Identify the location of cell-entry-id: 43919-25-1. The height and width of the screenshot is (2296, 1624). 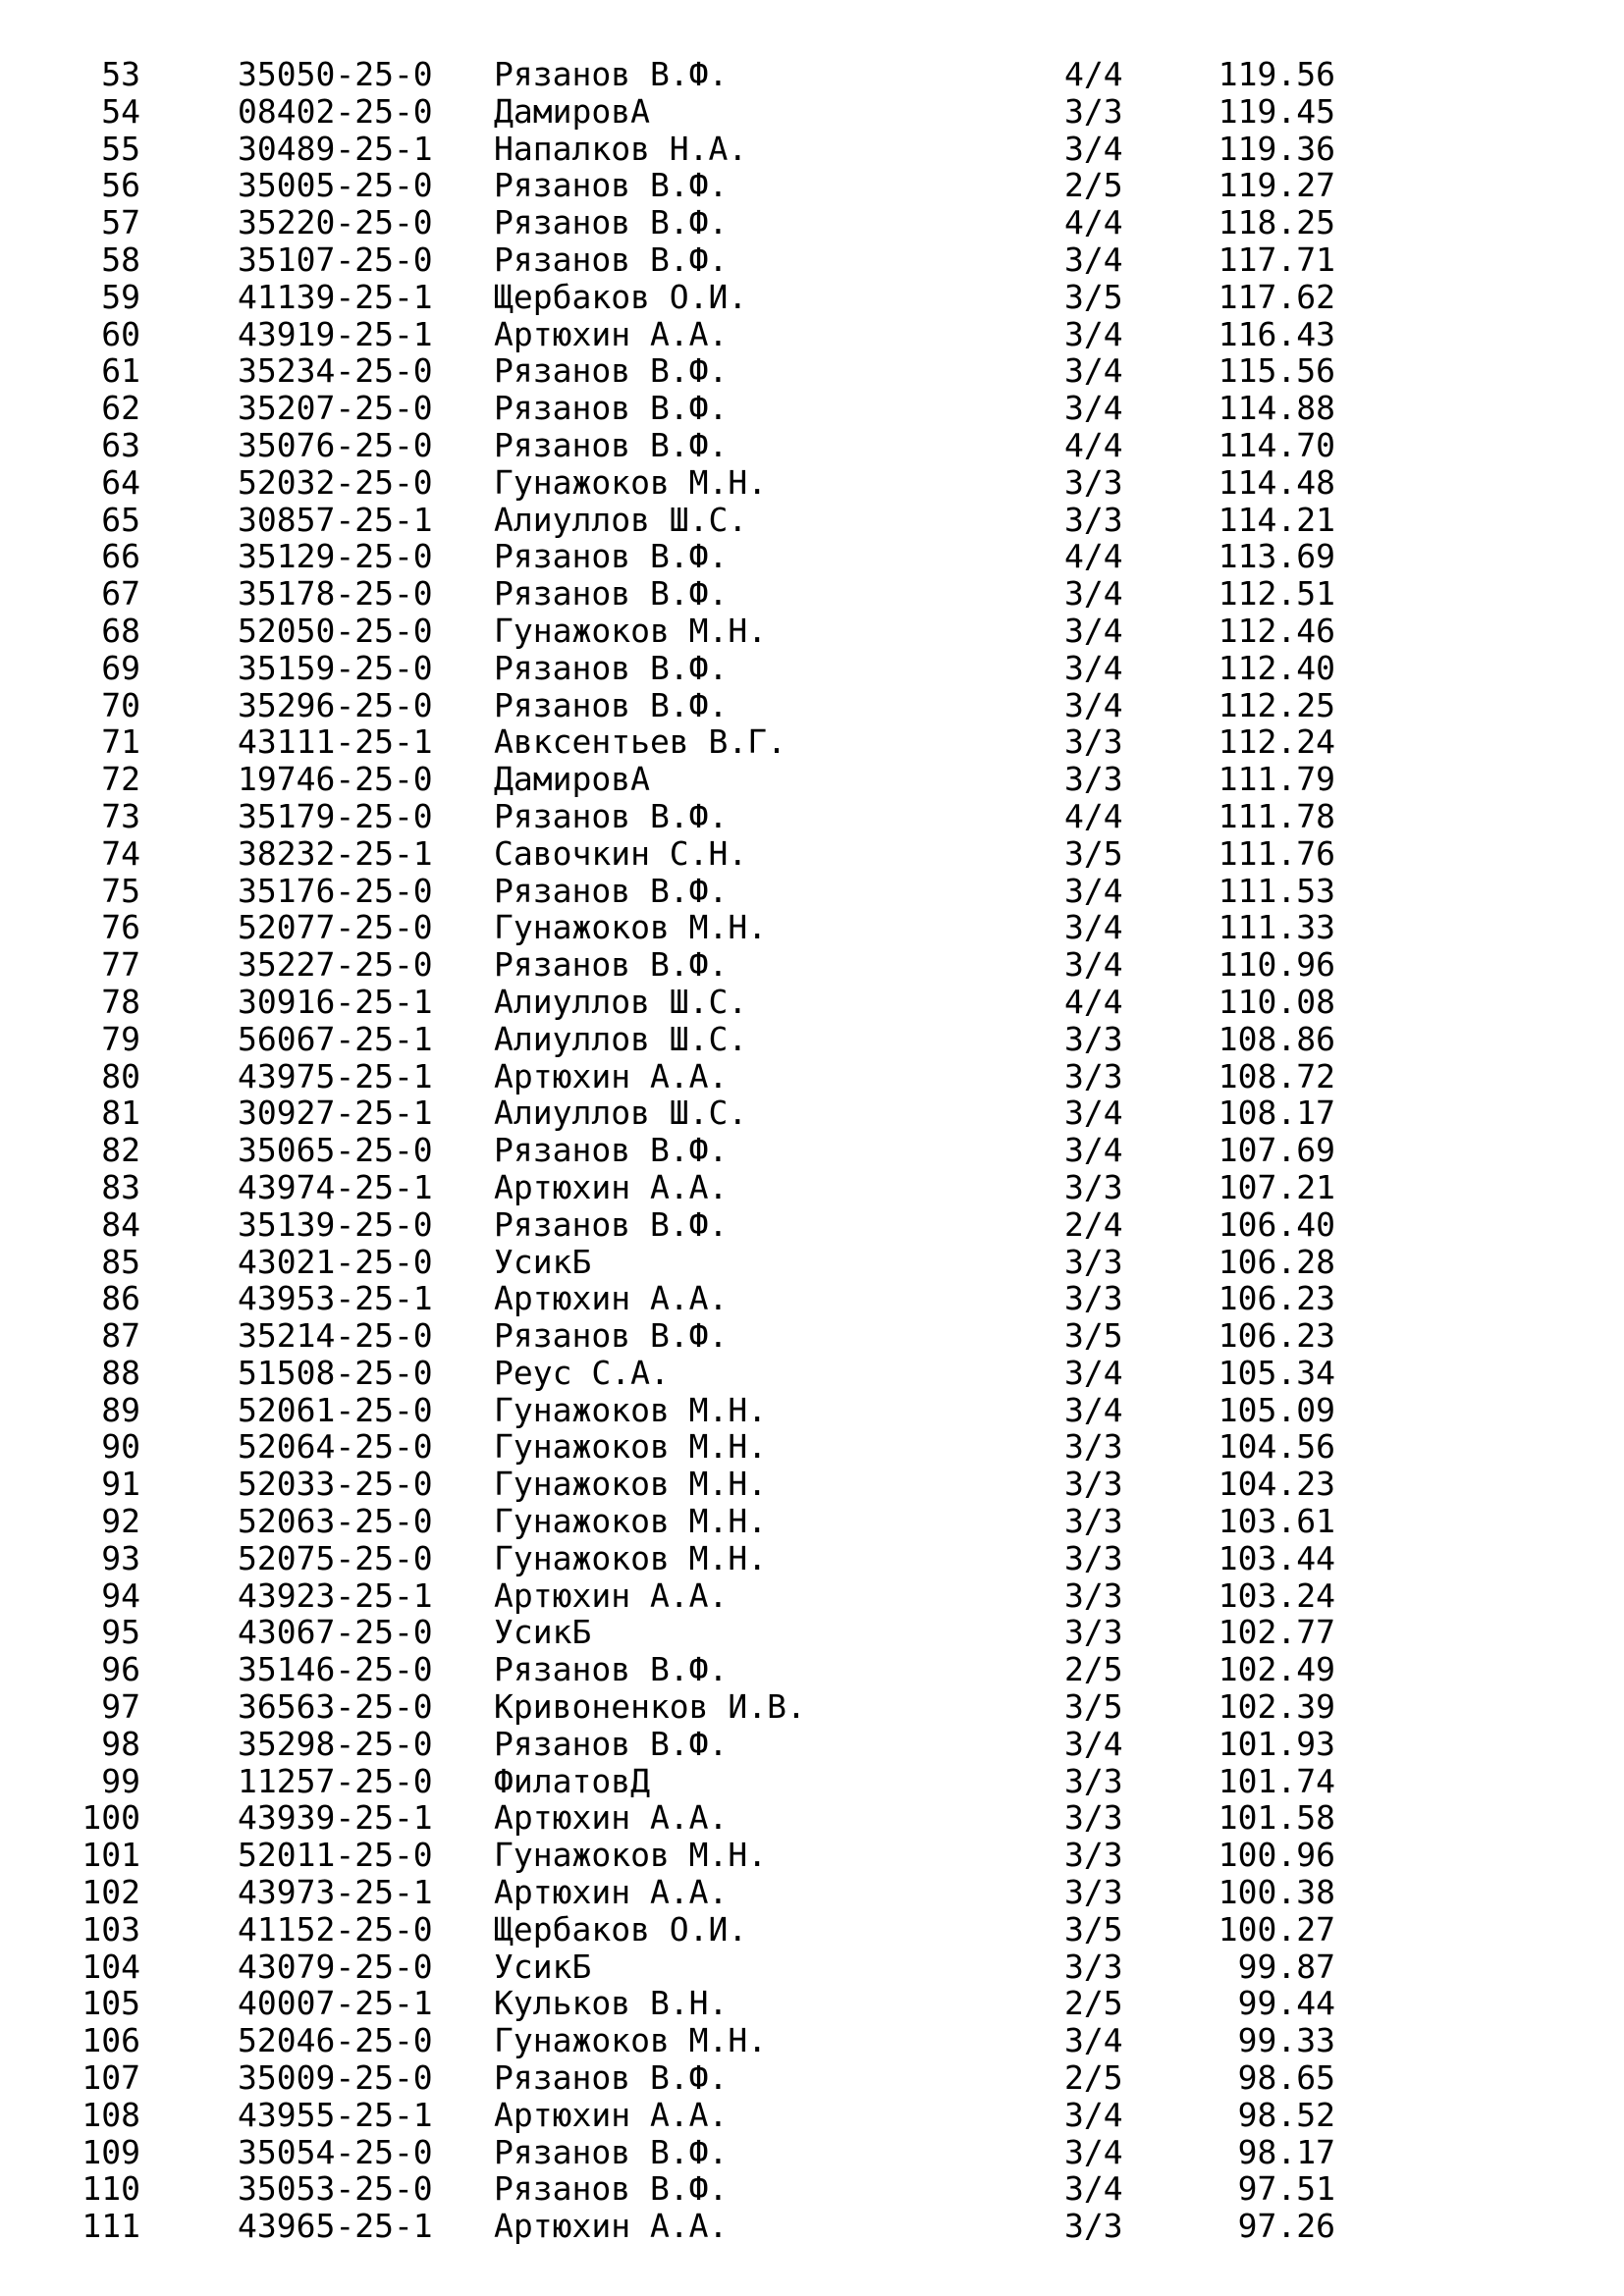
(335, 333).